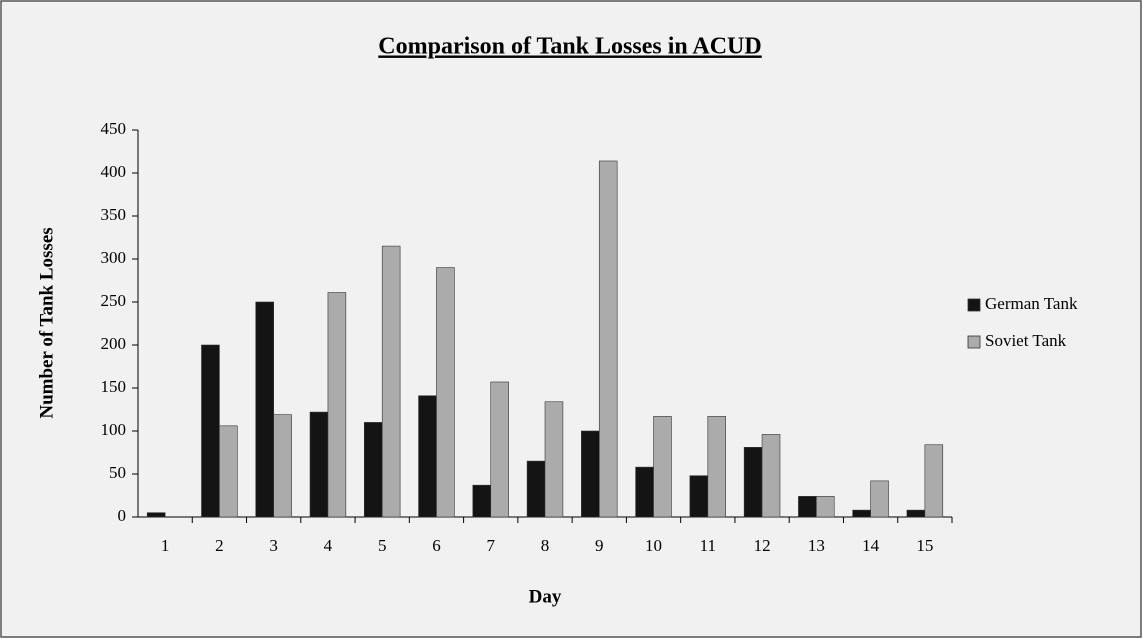 This screenshot has height=639, width=1143. I want to click on x-tick-label: 4, so click(328, 545).